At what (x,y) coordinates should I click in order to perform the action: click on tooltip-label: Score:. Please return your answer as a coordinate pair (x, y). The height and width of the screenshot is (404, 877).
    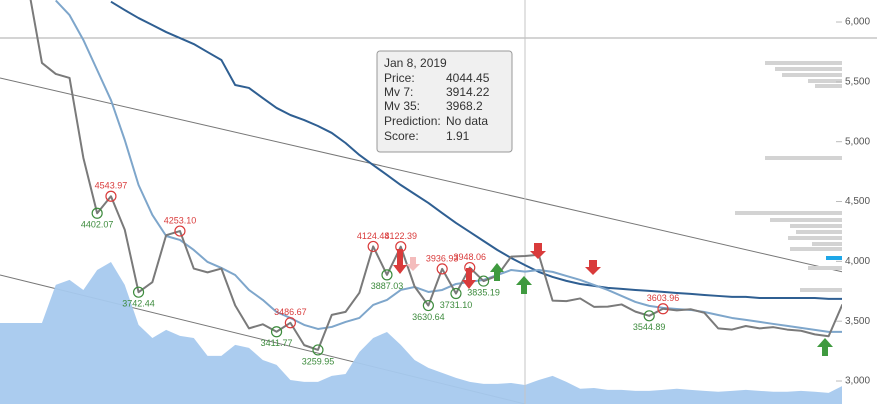
    Looking at the image, I should click on (401, 136).